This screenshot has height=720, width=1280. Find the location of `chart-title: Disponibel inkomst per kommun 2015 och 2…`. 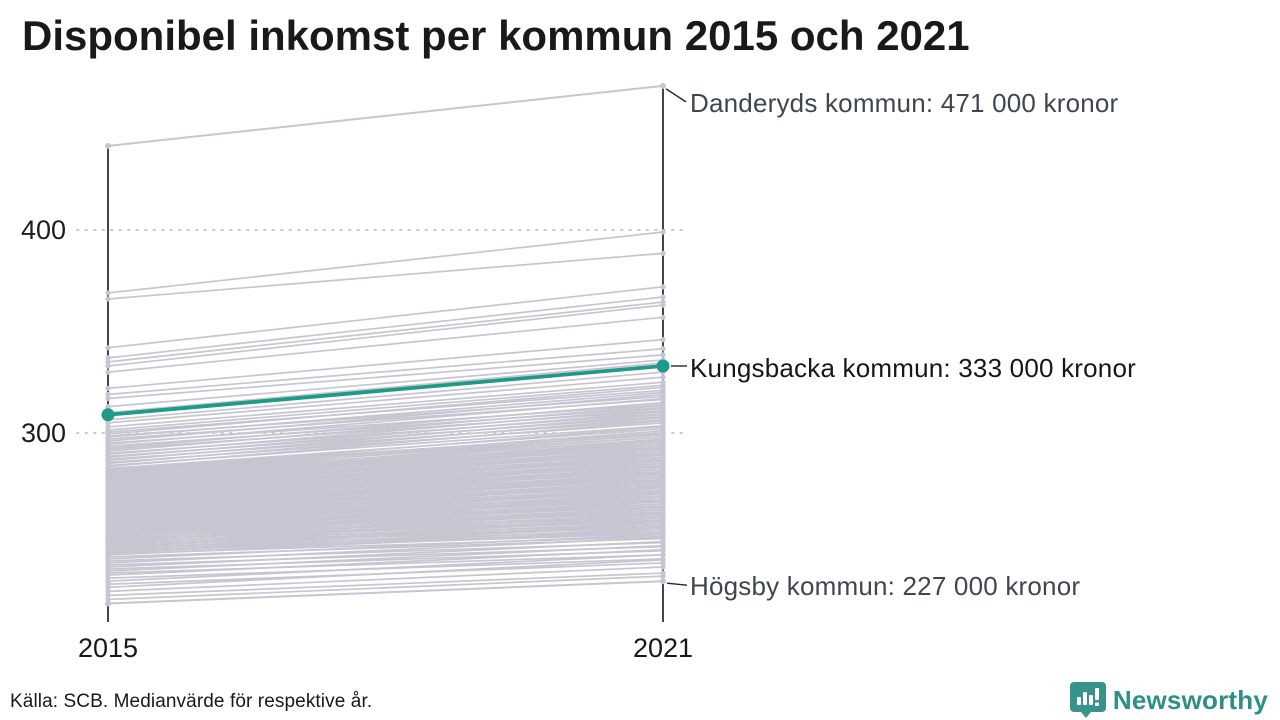

chart-title: Disponibel inkomst per kommun 2015 och 2… is located at coordinates (496, 35).